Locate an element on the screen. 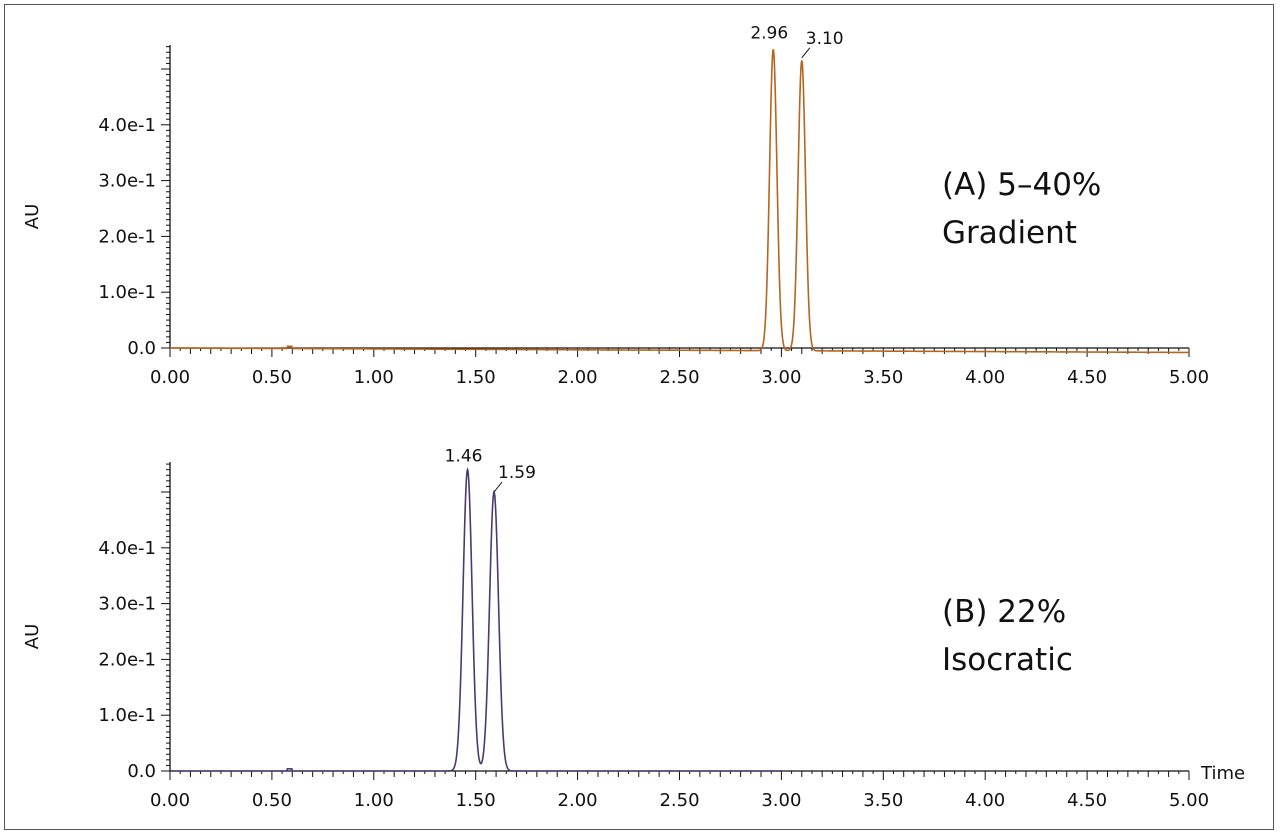 The image size is (1280, 836). peak-label: 3.10 is located at coordinates (825, 39).